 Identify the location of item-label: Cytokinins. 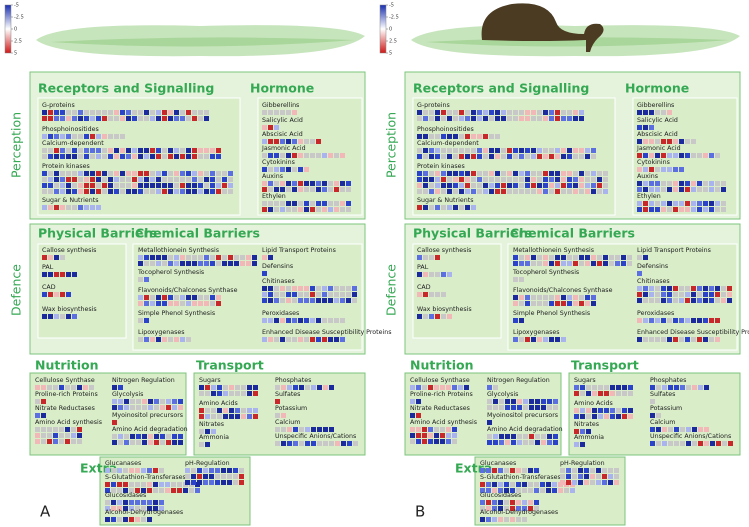
(278, 162).